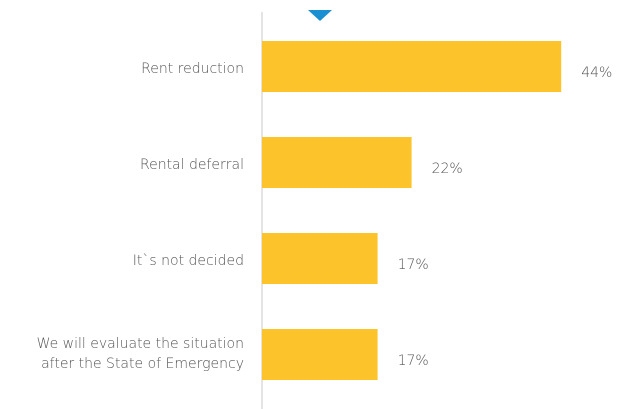 The width and height of the screenshot is (621, 409). I want to click on marker-triangle, so click(320, 15).